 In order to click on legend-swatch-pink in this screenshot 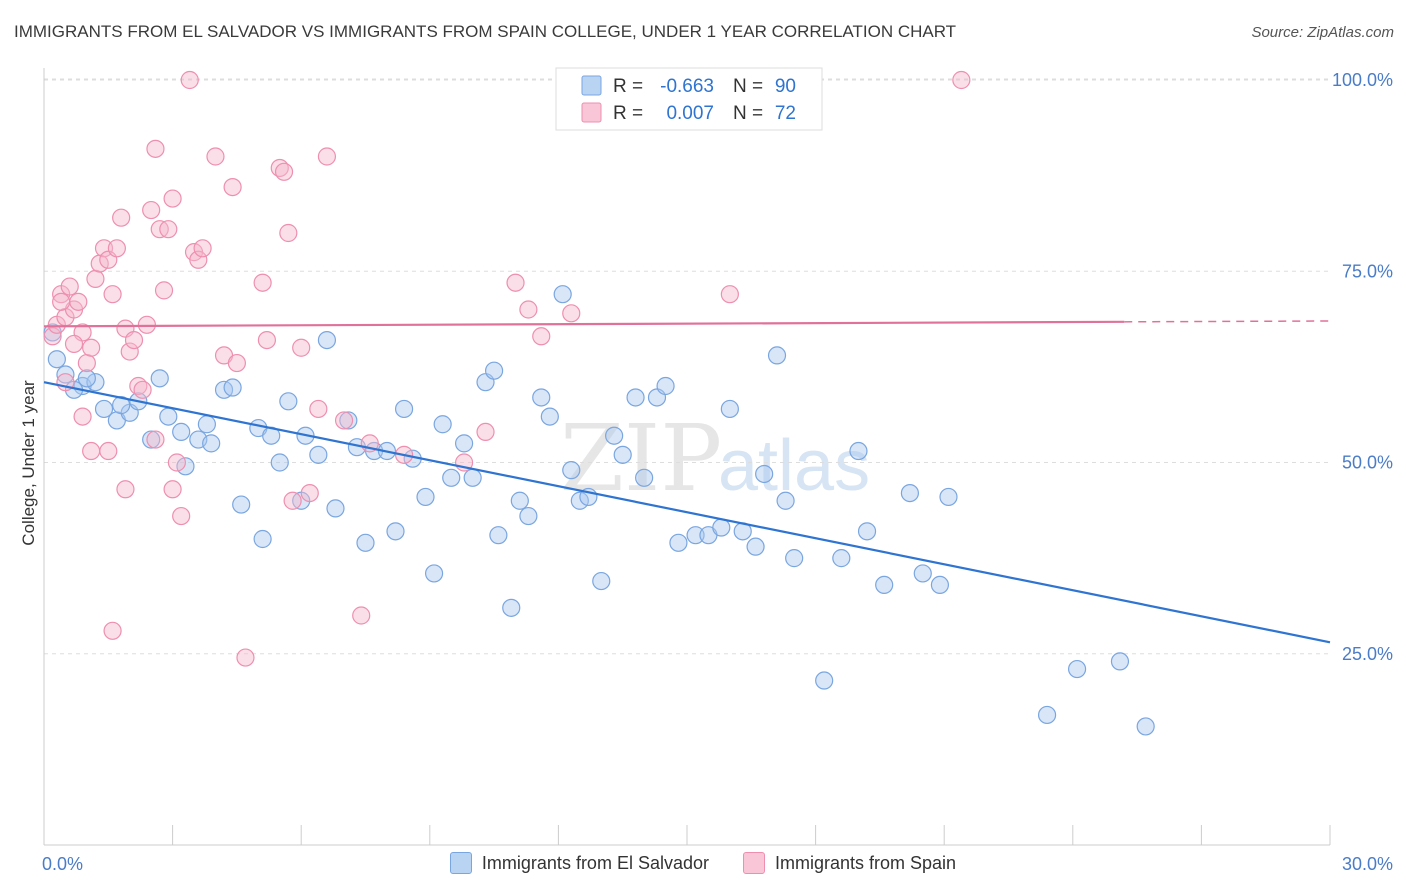, I will do `click(754, 863)`.